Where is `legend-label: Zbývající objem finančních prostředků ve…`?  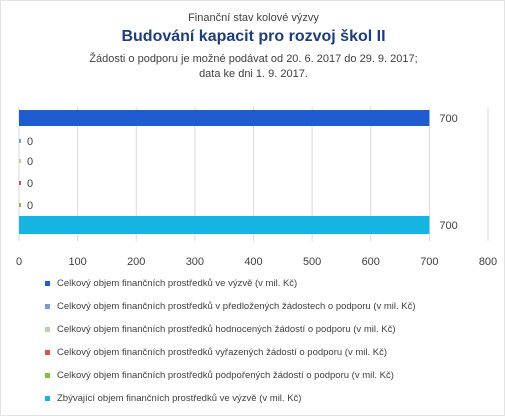
legend-label: Zbývající objem finančních prostředků ve… is located at coordinates (179, 398).